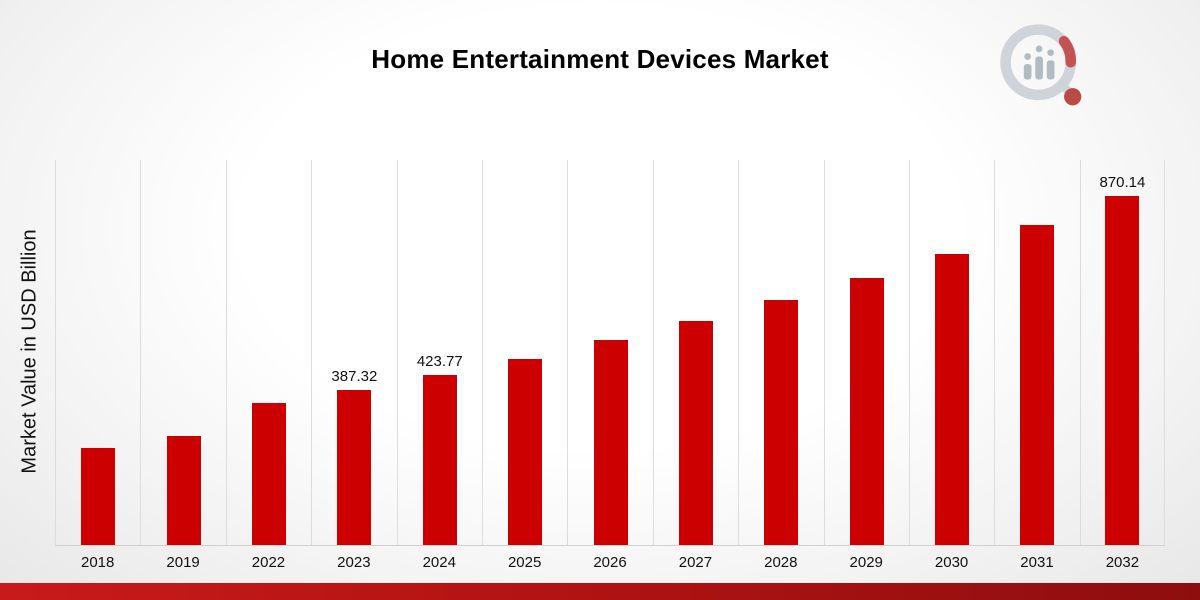 This screenshot has width=1200, height=600. I want to click on x-tick-label: 2022, so click(268, 562).